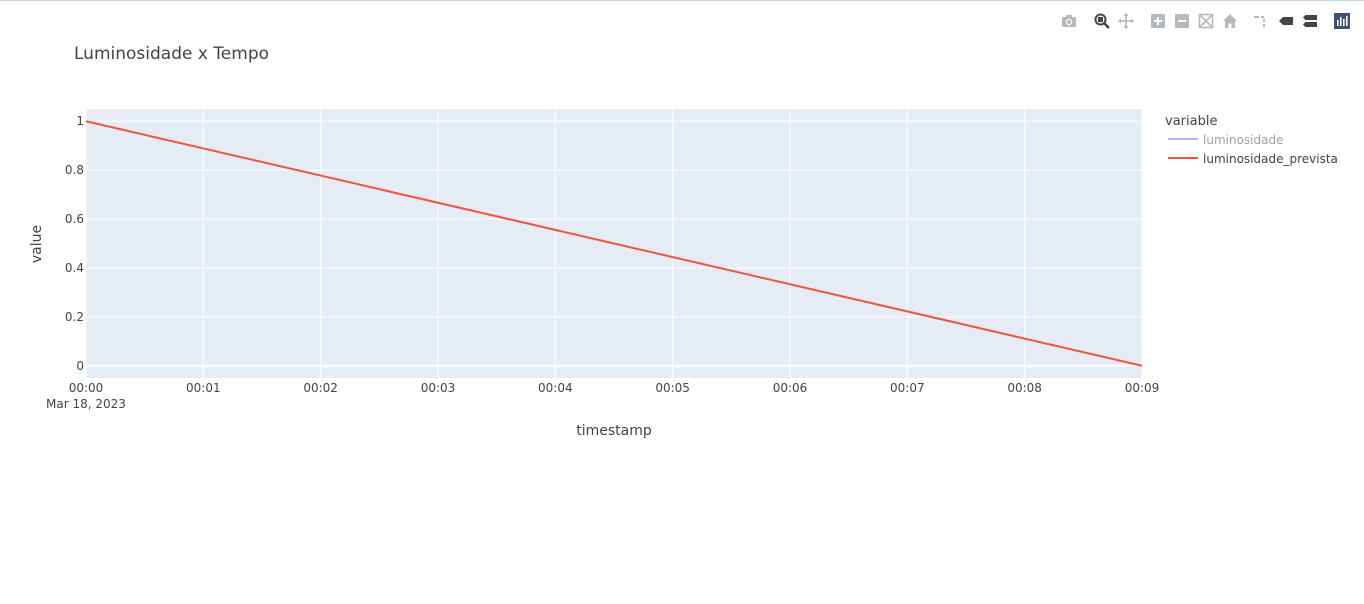 The width and height of the screenshot is (1364, 604). I want to click on y-tick-label: 0.6, so click(74, 219).